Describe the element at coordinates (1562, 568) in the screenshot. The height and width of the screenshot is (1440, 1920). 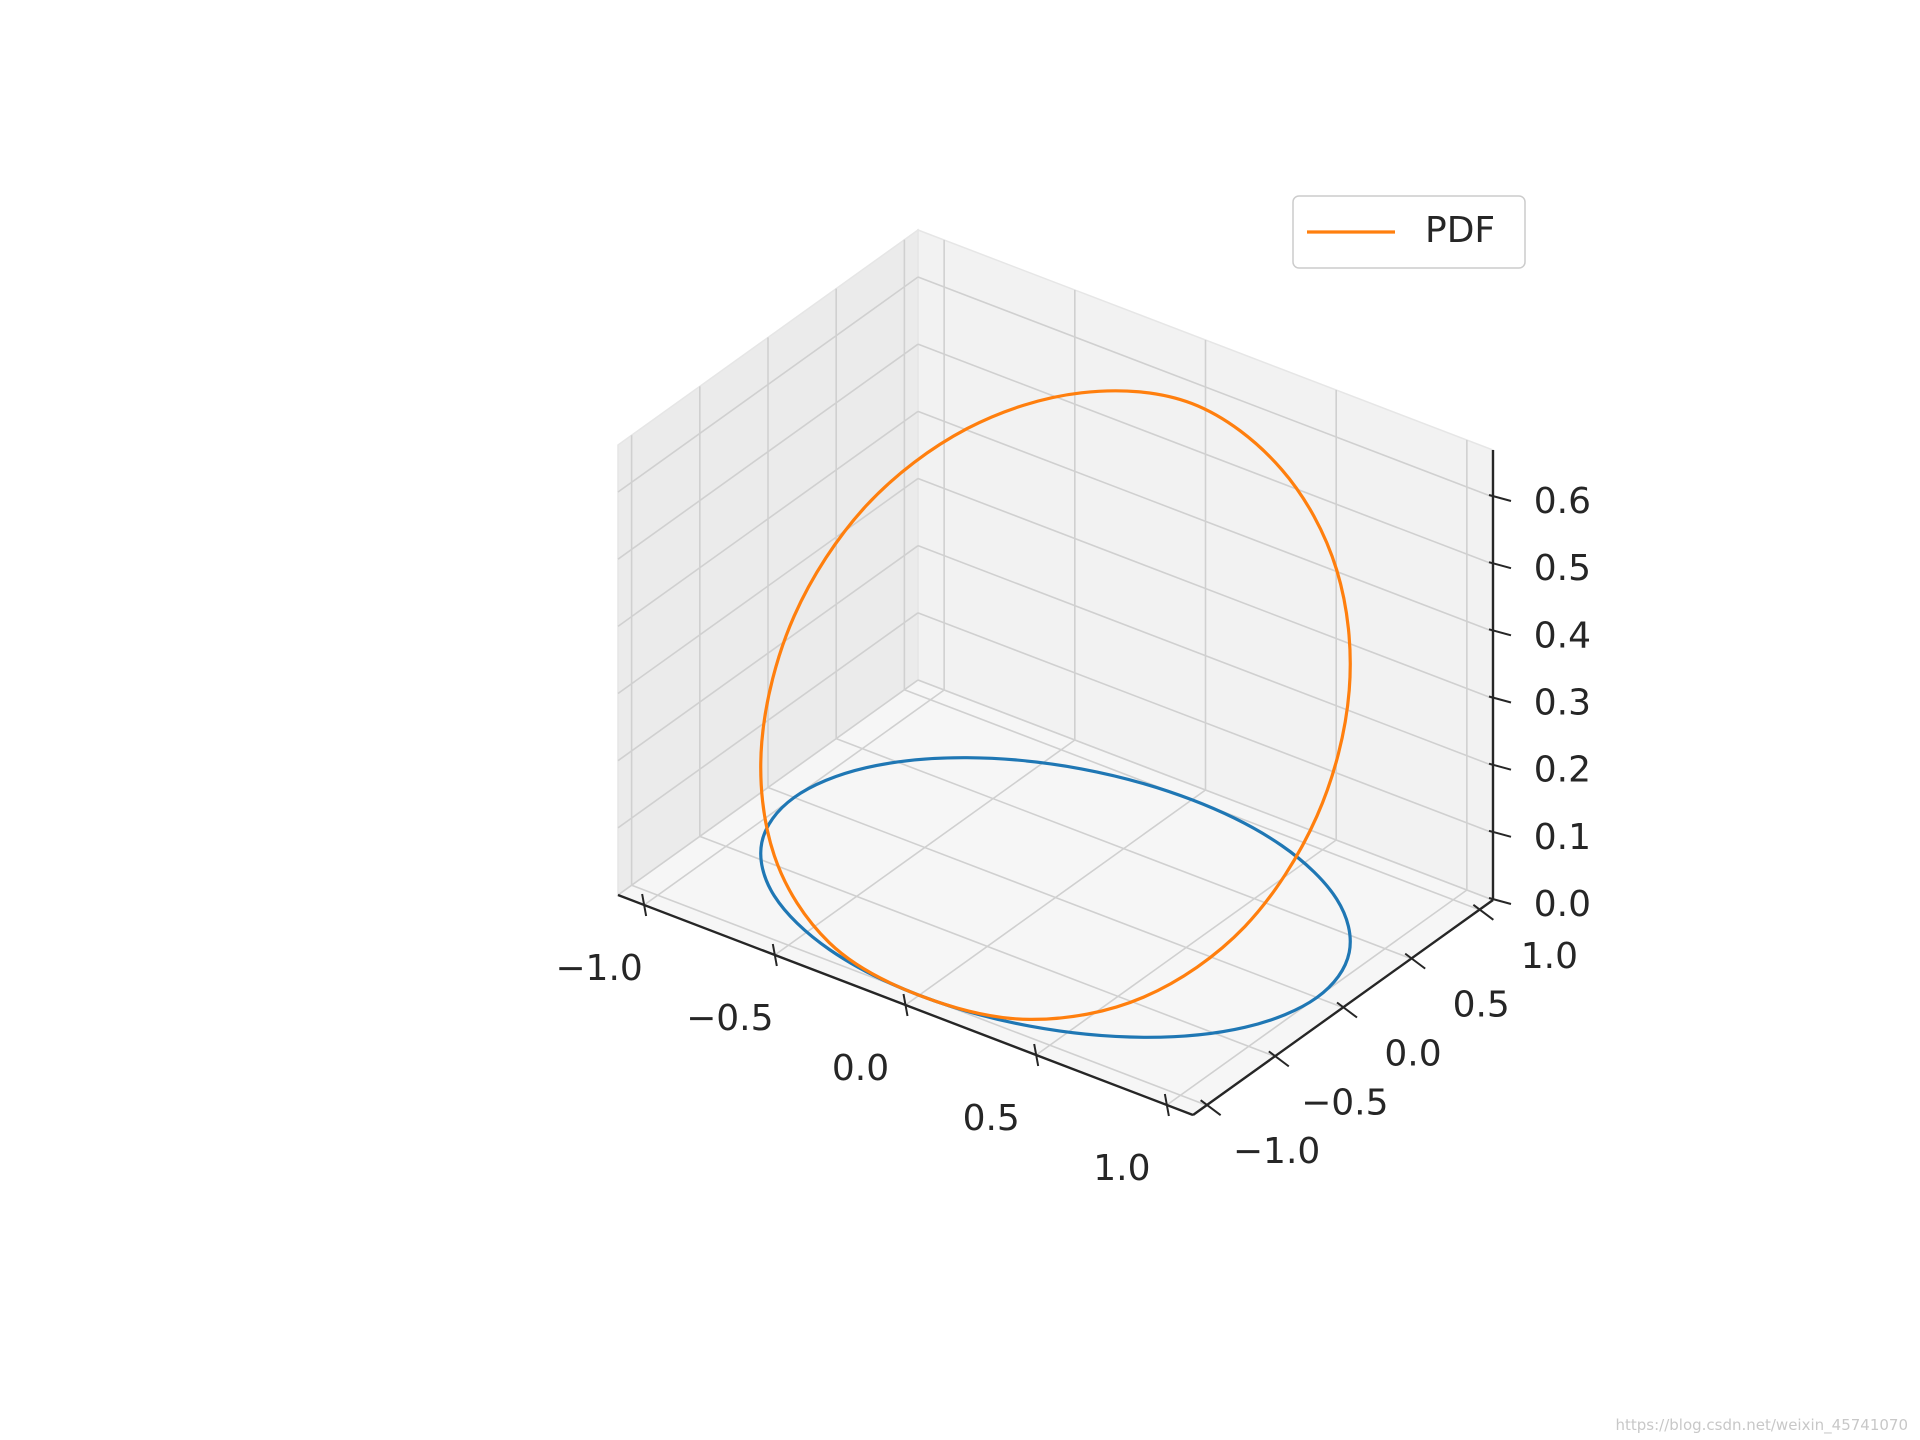
I see `z-tick-label: 0.5` at that location.